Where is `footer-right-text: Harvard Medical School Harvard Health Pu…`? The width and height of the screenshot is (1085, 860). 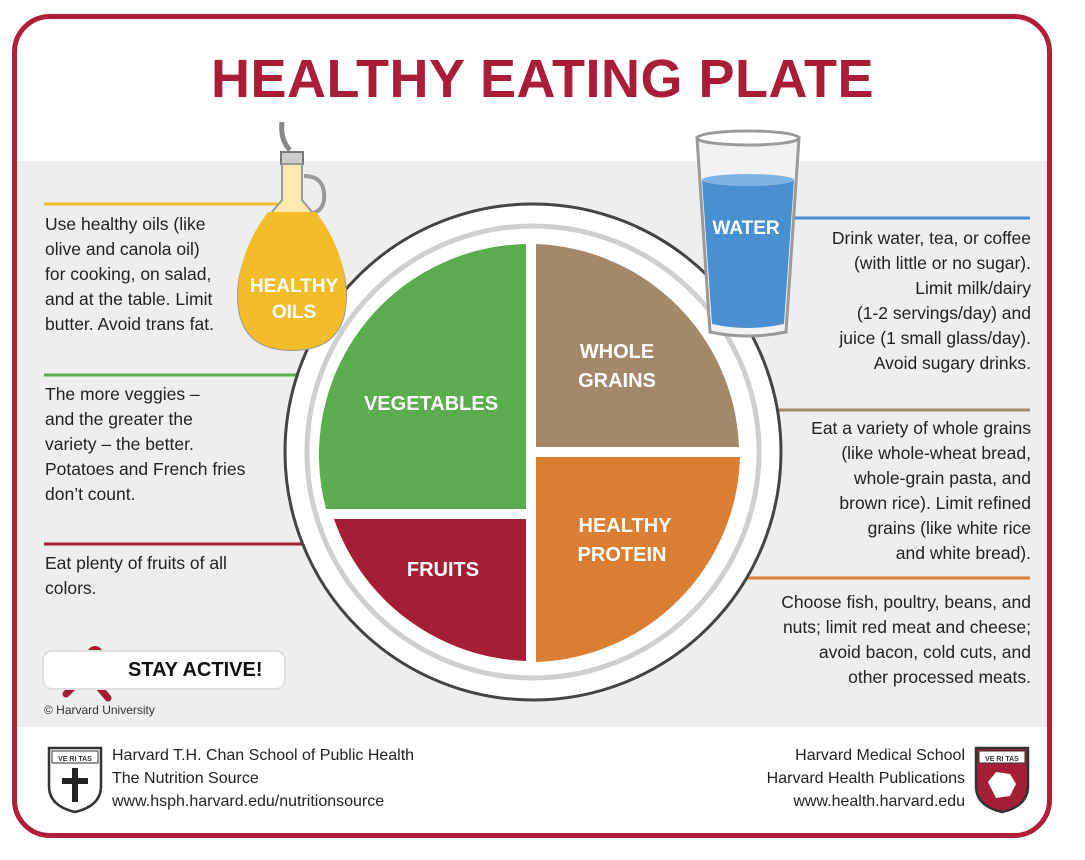 footer-right-text: Harvard Medical School Harvard Health Pu… is located at coordinates (865, 778).